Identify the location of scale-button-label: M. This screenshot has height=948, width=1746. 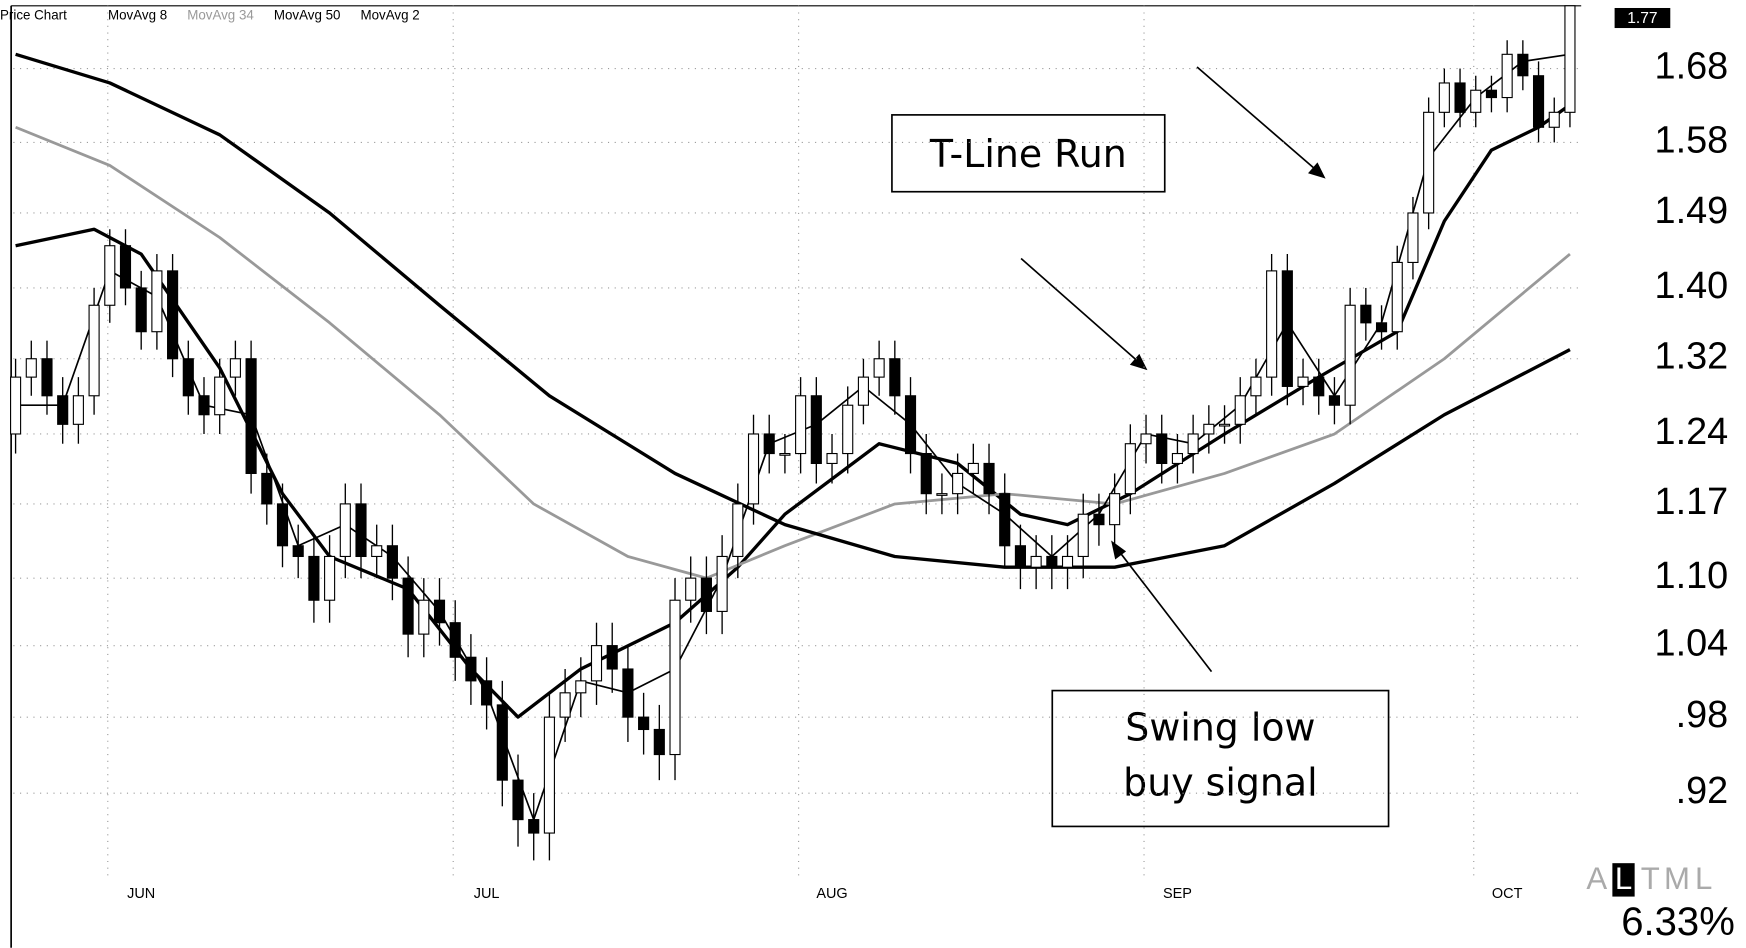
(1677, 878).